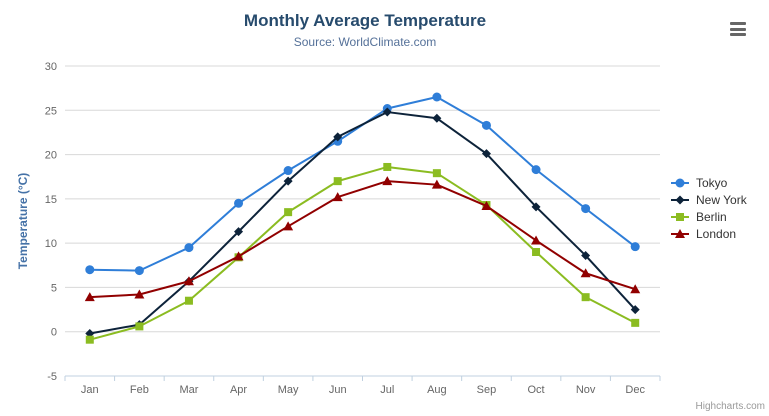 This screenshot has height=416, width=769. Describe the element at coordinates (238, 390) in the screenshot. I see `x-tick-label: Apr` at that location.